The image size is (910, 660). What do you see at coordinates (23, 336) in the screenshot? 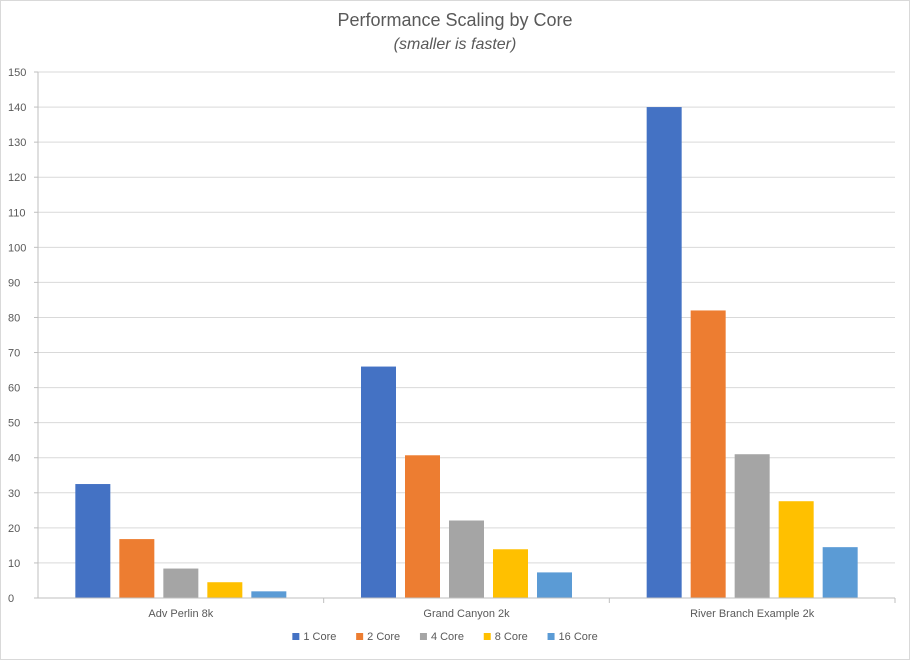
I see `y-axis-ticks: 0 10 20 30 40 50 60 70 80 90 100 110 120 130 140 150` at bounding box center [23, 336].